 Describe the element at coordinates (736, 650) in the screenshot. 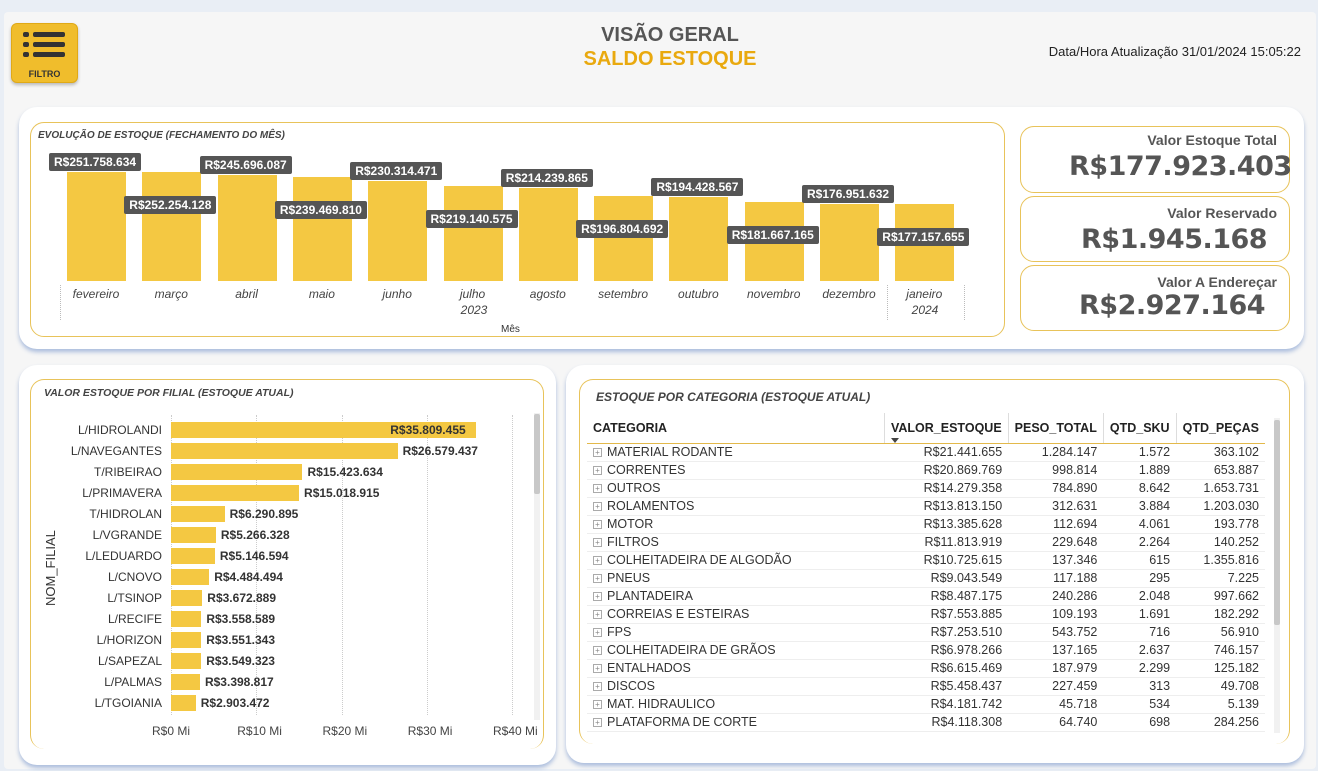

I see `category-cell: + COLHEITADEIRA DE GRÃOS` at that location.